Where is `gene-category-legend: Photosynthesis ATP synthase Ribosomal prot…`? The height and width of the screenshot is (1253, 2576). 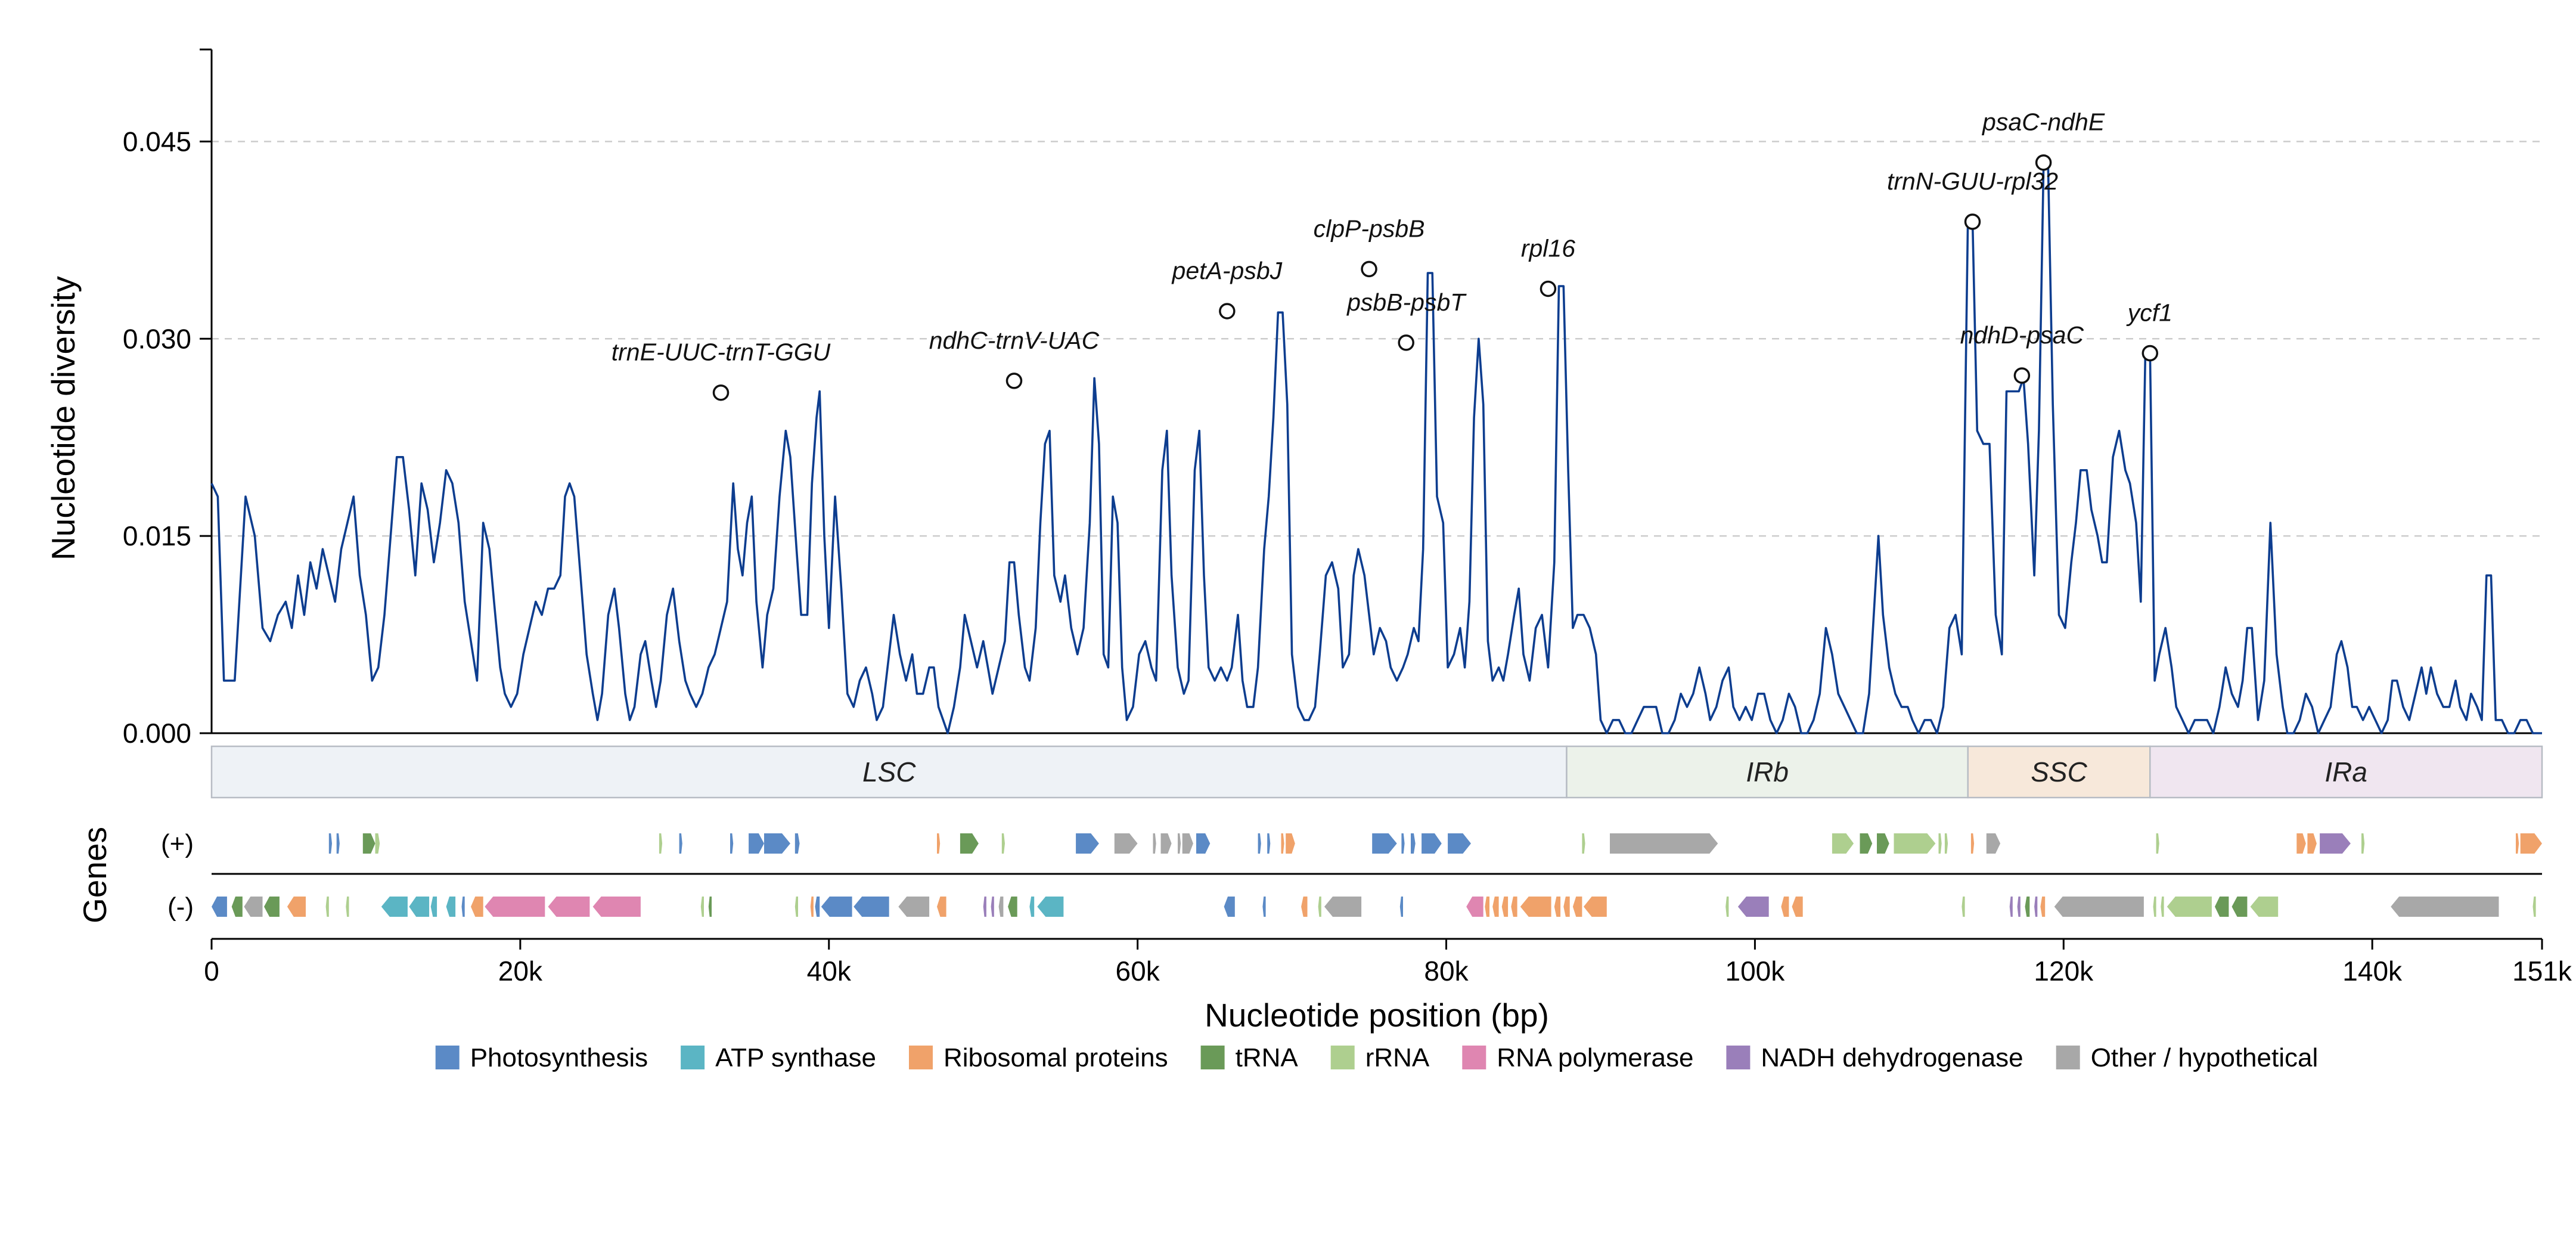 gene-category-legend: Photosynthesis ATP synthase Ribosomal prot… is located at coordinates (1377, 1057).